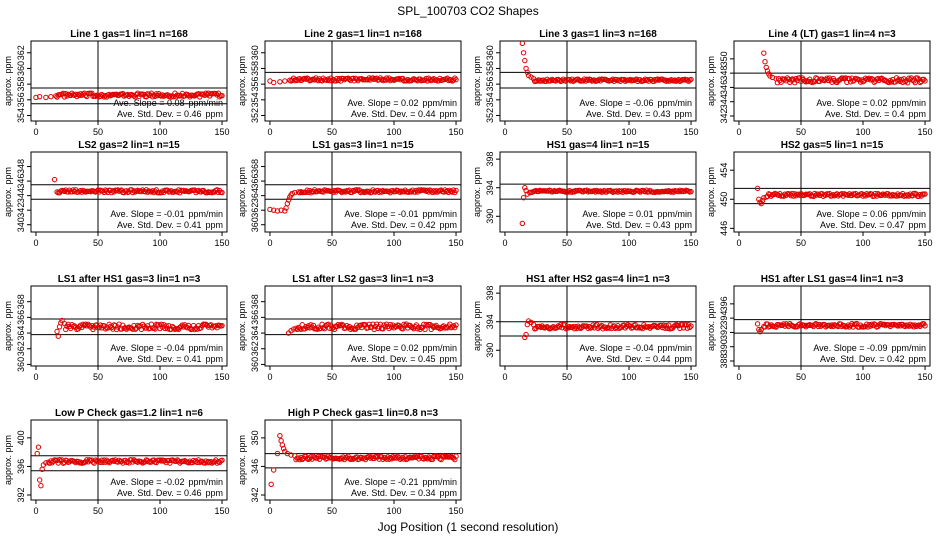  I want to click on slope-unit: ppm/min, so click(674, 103).